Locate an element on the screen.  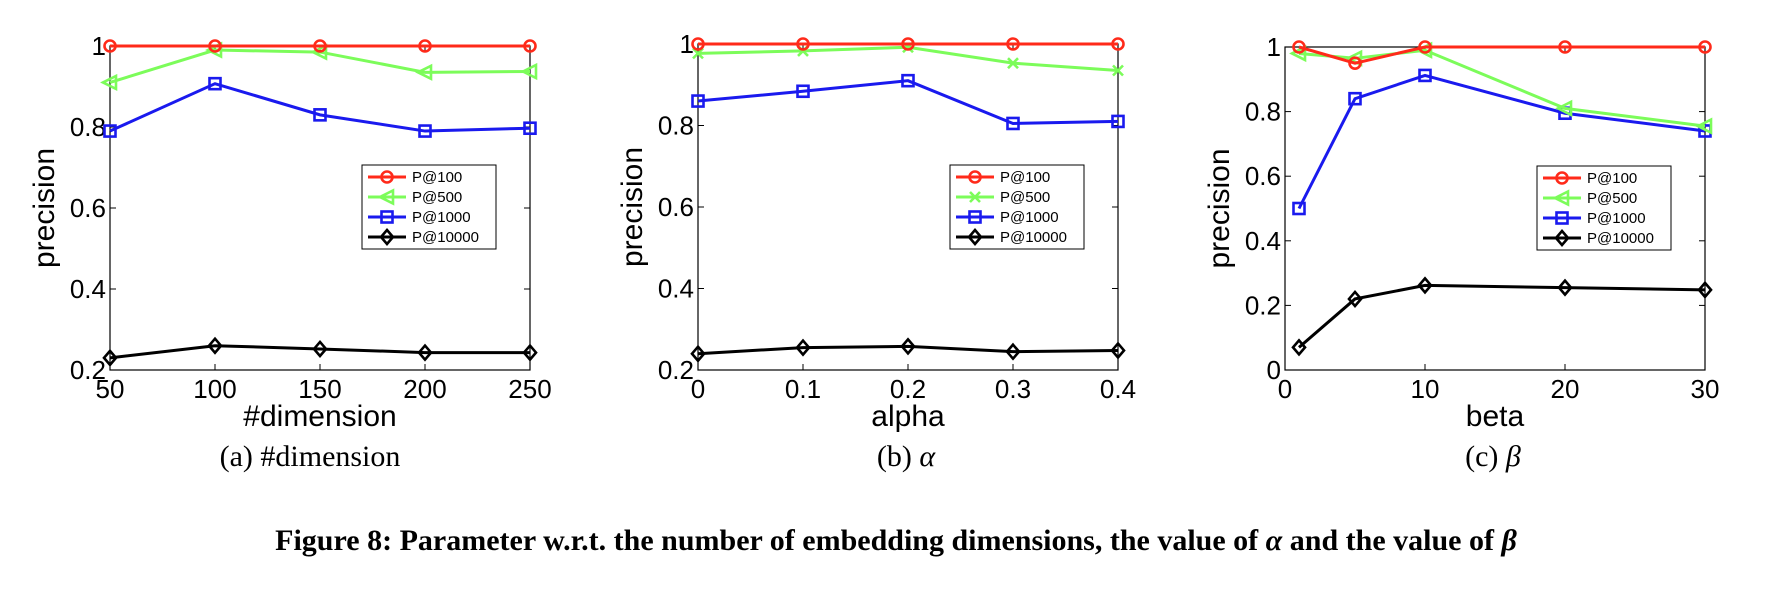
legend-item: P@100 is located at coordinates (1003, 177).